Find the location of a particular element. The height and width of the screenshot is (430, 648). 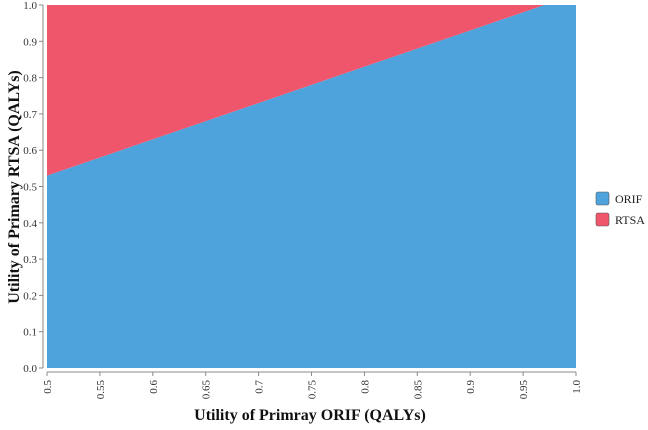

y-tick-label: 0.4 is located at coordinates (30, 224).